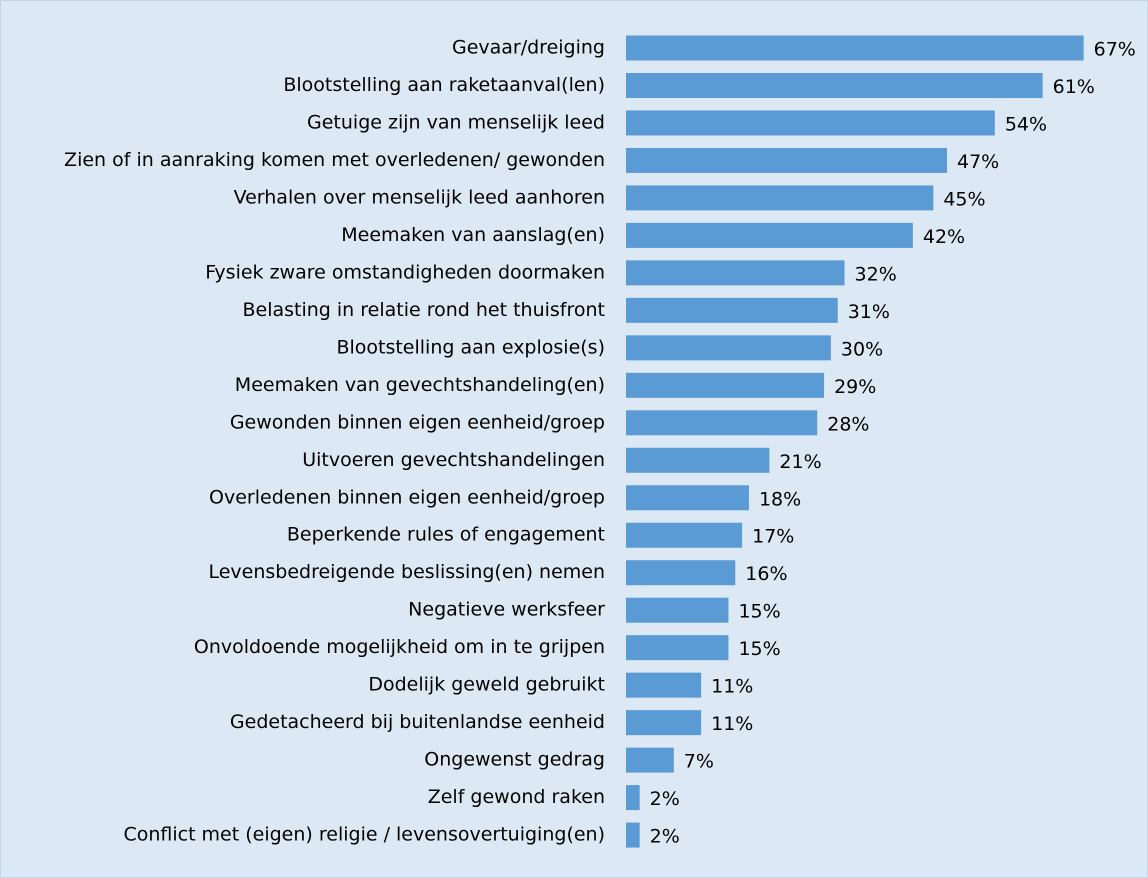 This screenshot has width=1148, height=878. Describe the element at coordinates (473, 235) in the screenshot. I see `category-label: Meemaken van aanslag(en)` at that location.